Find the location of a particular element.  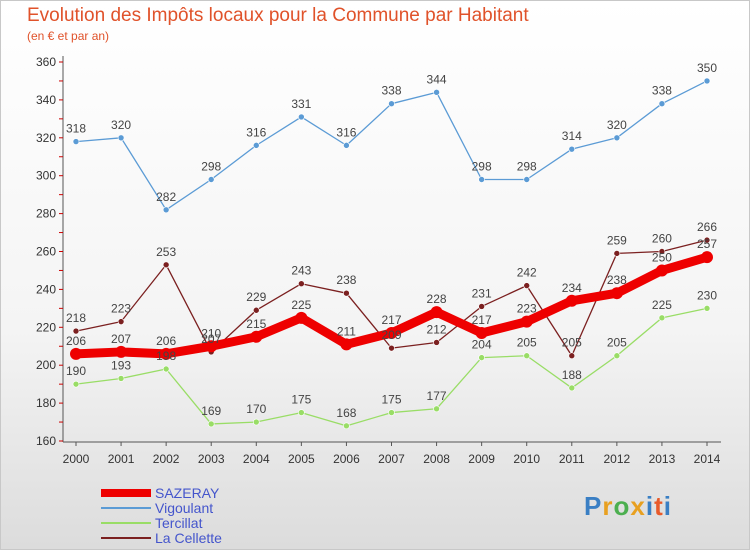

legend-item: Tercillat is located at coordinates (161, 522).